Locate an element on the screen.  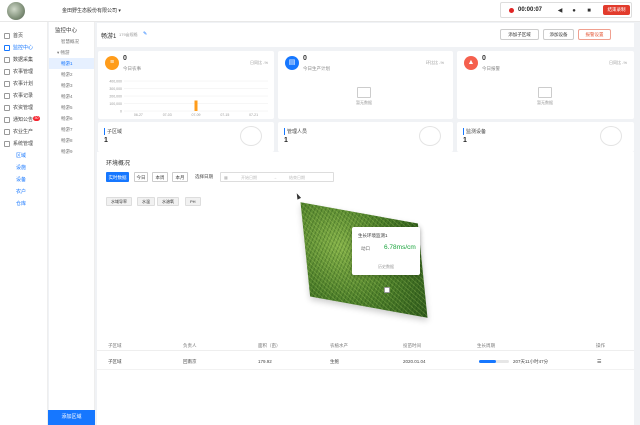
tree-node: 畅游5 is located at coordinates (67, 107).